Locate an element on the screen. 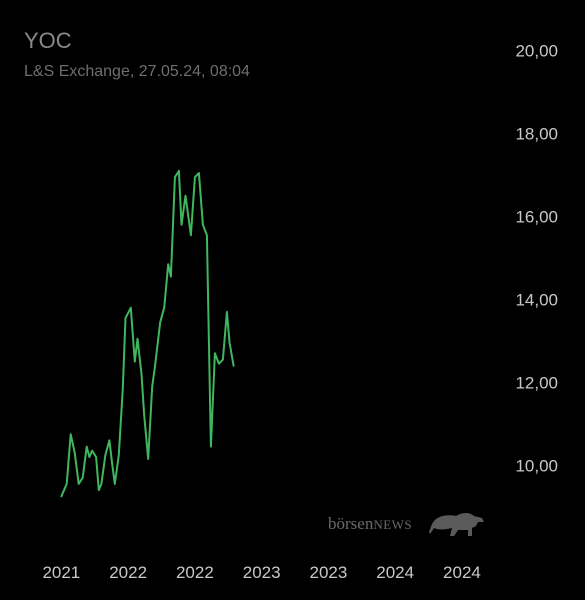 The image size is (585, 600). y-tick-label: 20,00 is located at coordinates (536, 51).